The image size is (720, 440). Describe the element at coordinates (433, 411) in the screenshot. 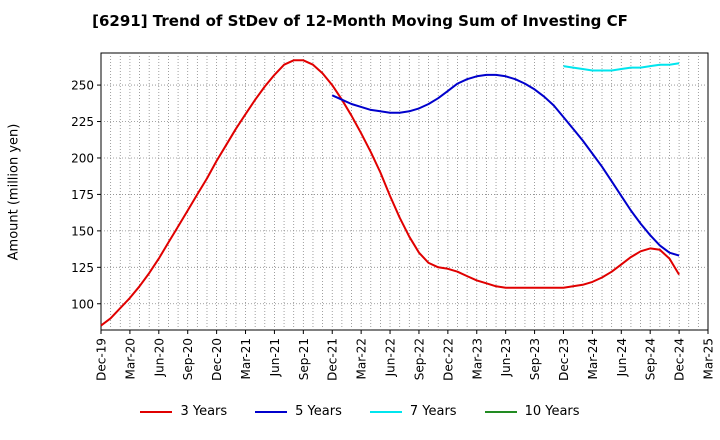

I see `legend-label: 7 Years` at that location.